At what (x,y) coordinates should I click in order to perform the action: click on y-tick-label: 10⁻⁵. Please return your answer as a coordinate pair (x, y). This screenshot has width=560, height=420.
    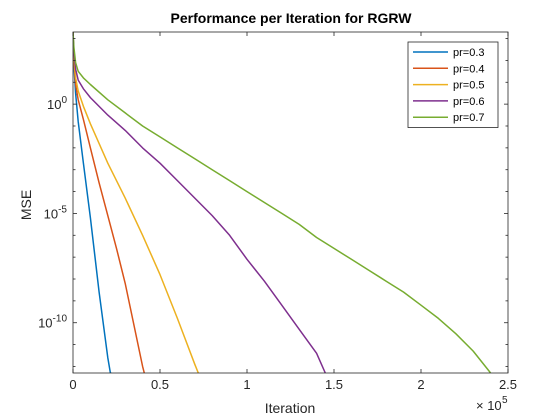
    Looking at the image, I should click on (56, 212).